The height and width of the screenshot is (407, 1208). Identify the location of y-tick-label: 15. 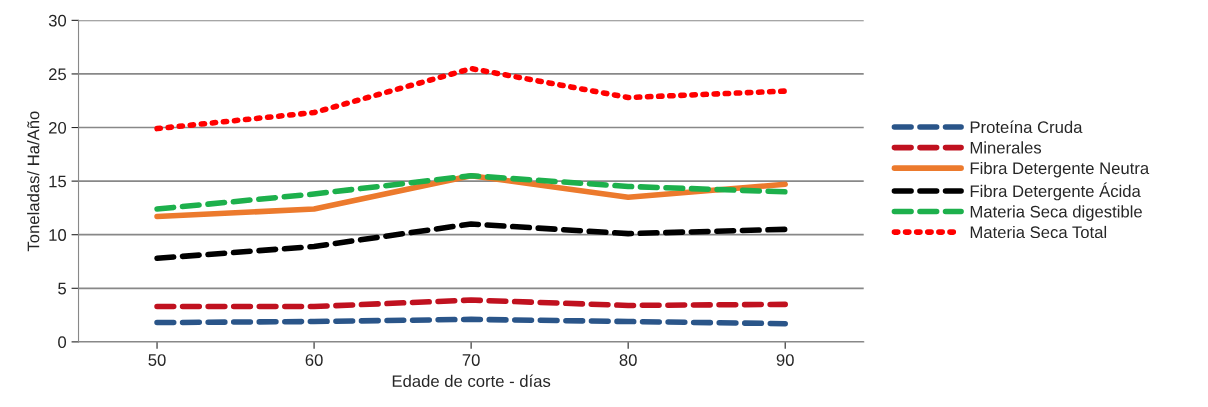
(58, 181).